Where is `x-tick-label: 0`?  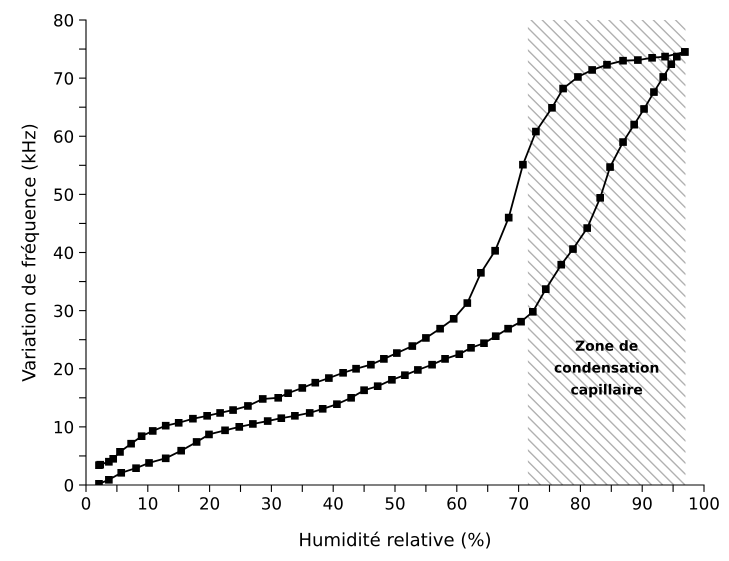
x-tick-label: 0 is located at coordinates (86, 503).